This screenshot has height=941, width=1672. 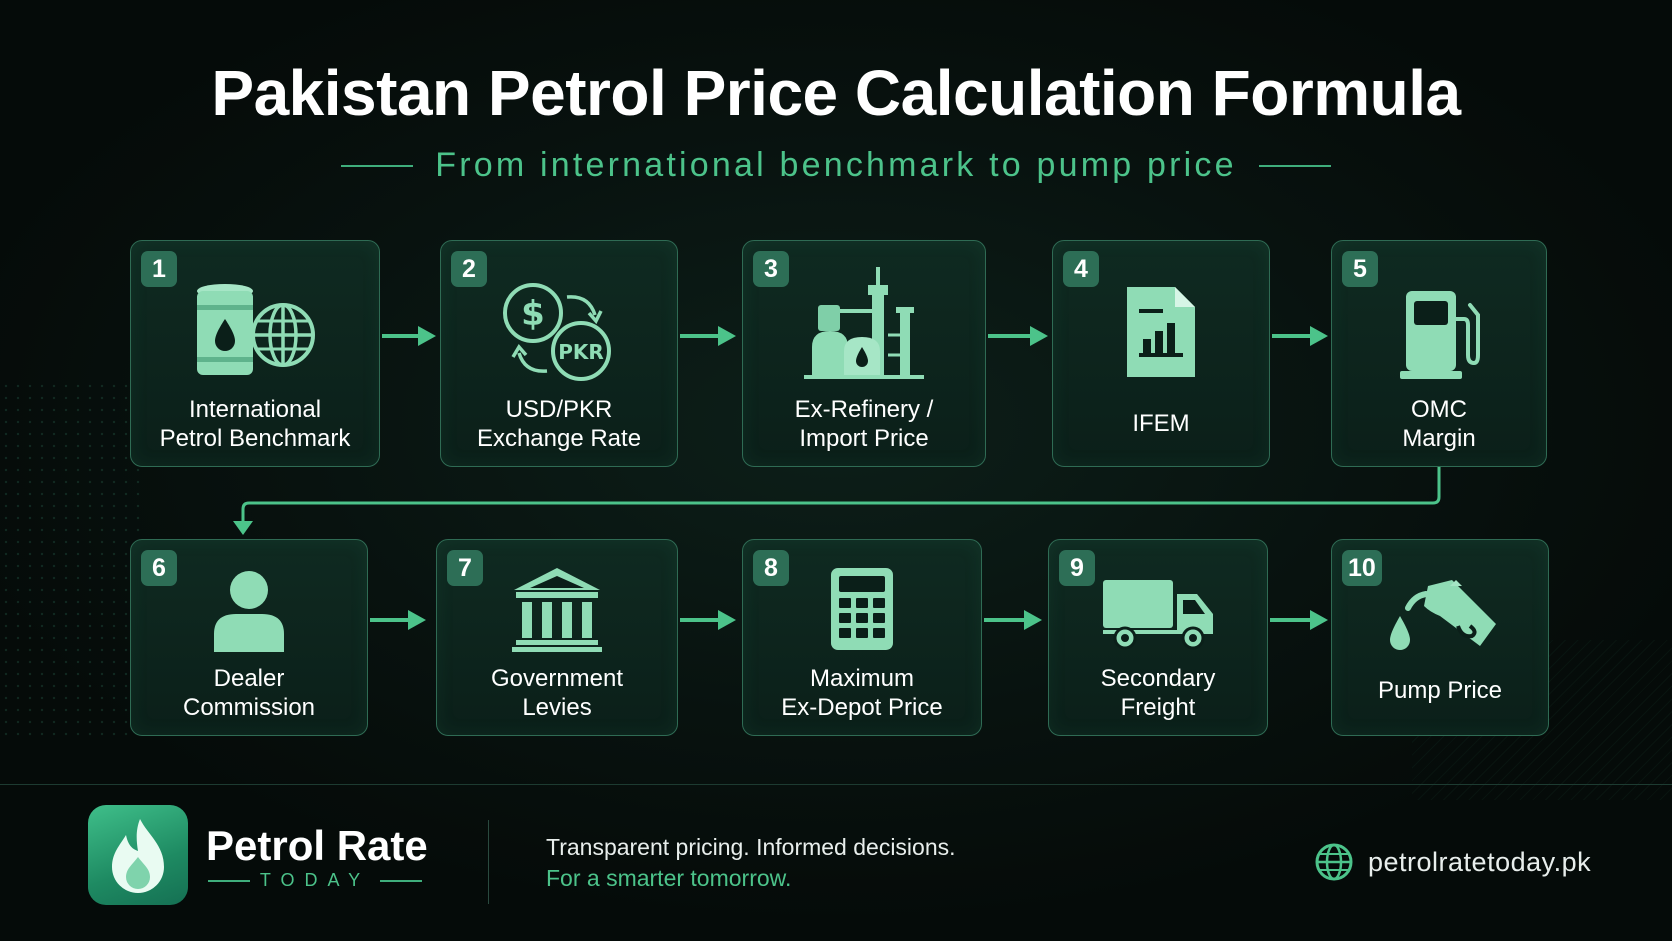 What do you see at coordinates (229, 880) in the screenshot?
I see `brand-sub-line-left` at bounding box center [229, 880].